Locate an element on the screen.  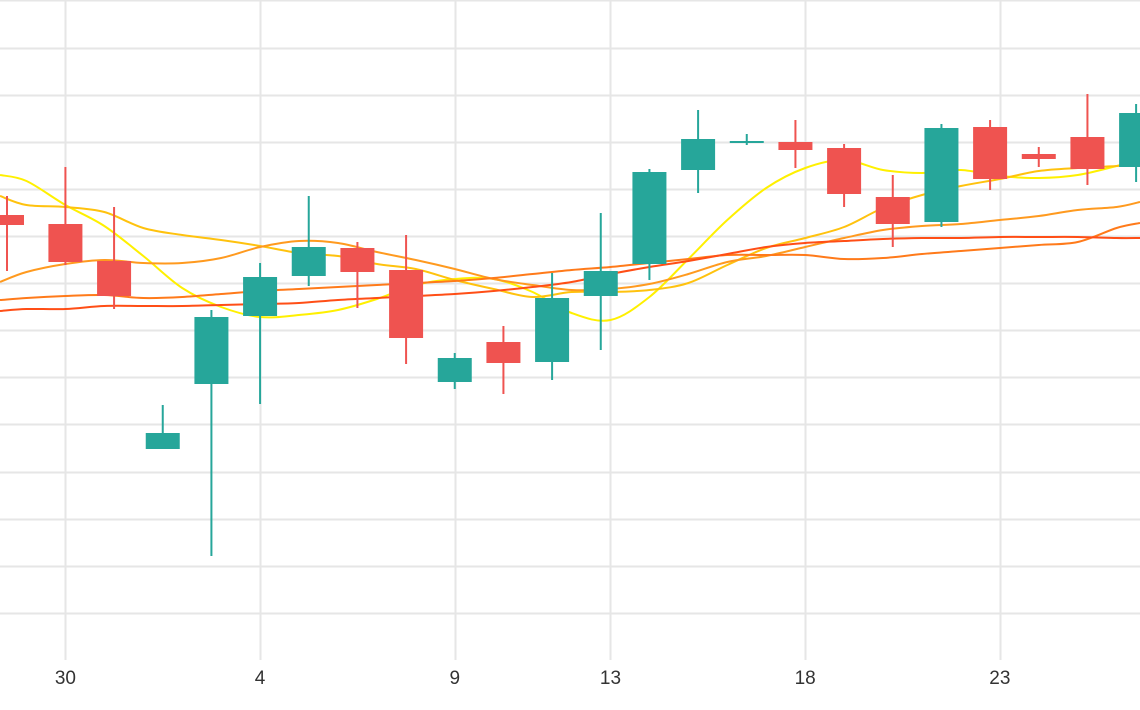
x-tick-label: 9 is located at coordinates (454, 678).